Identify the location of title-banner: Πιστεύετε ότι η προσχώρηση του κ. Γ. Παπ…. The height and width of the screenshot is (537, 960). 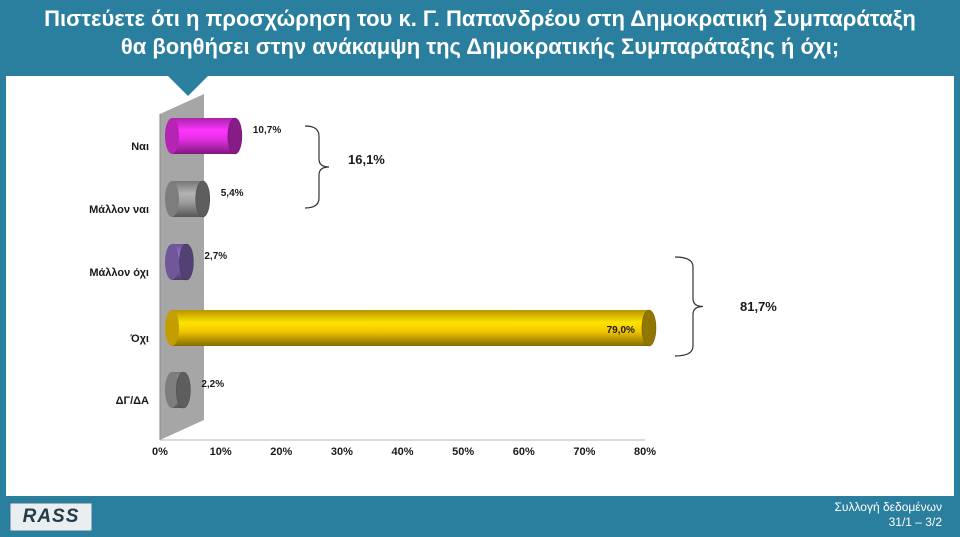
(480, 38).